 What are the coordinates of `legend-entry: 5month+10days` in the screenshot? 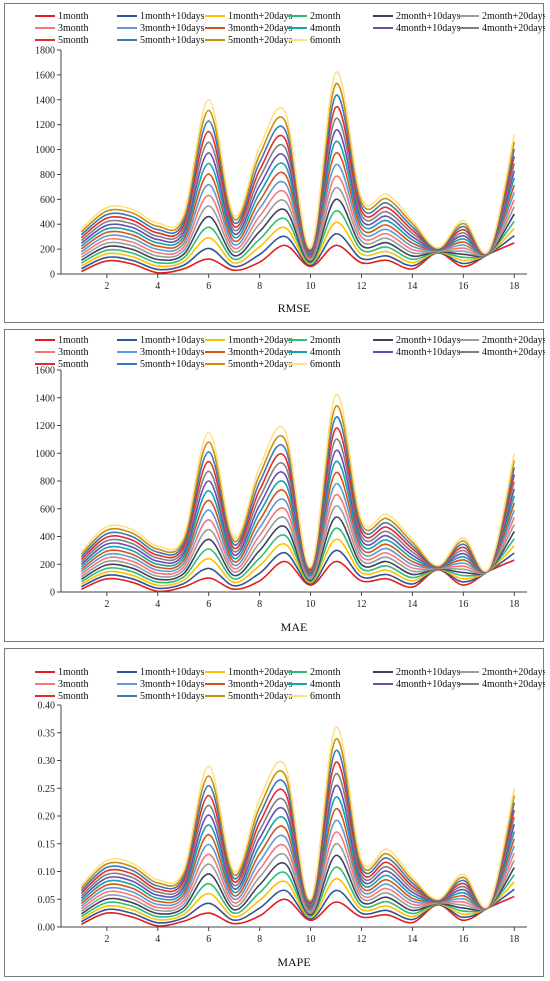 It's located at (161, 696).